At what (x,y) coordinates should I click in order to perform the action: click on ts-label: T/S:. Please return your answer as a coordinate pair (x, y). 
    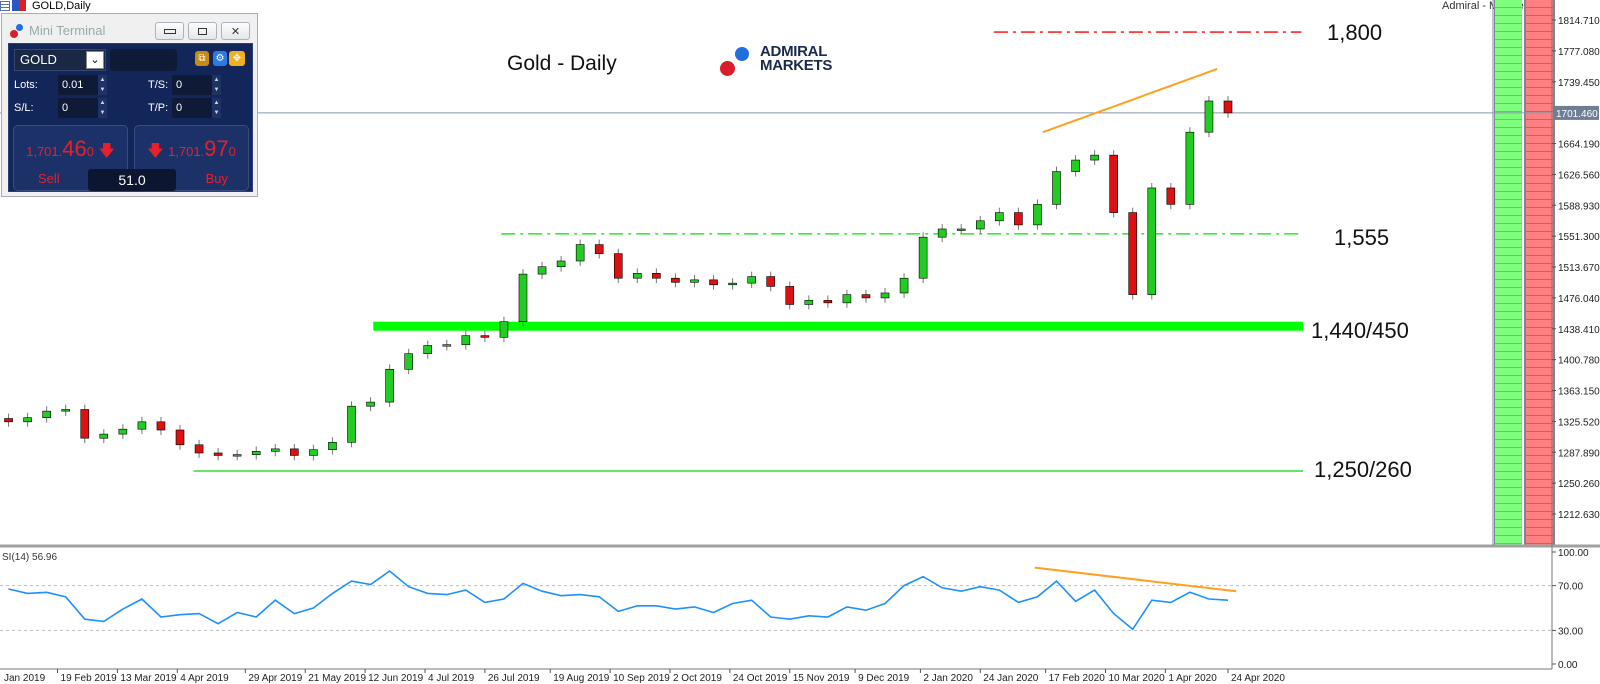
    Looking at the image, I should click on (158, 85).